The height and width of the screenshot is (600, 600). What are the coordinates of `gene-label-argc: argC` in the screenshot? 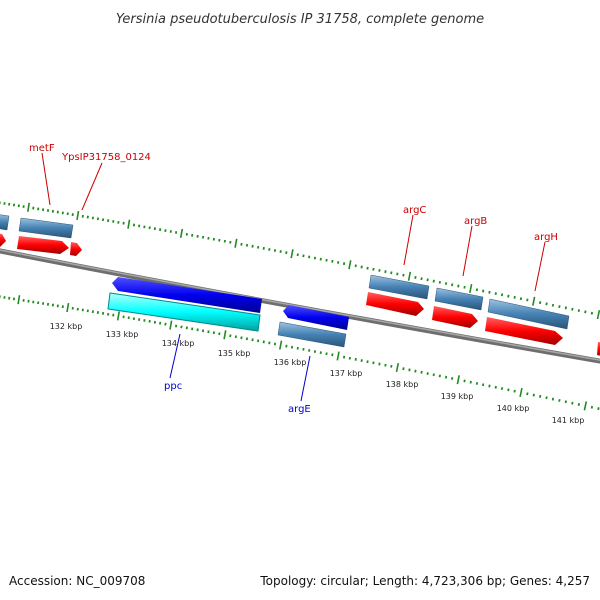 It's located at (414, 210).